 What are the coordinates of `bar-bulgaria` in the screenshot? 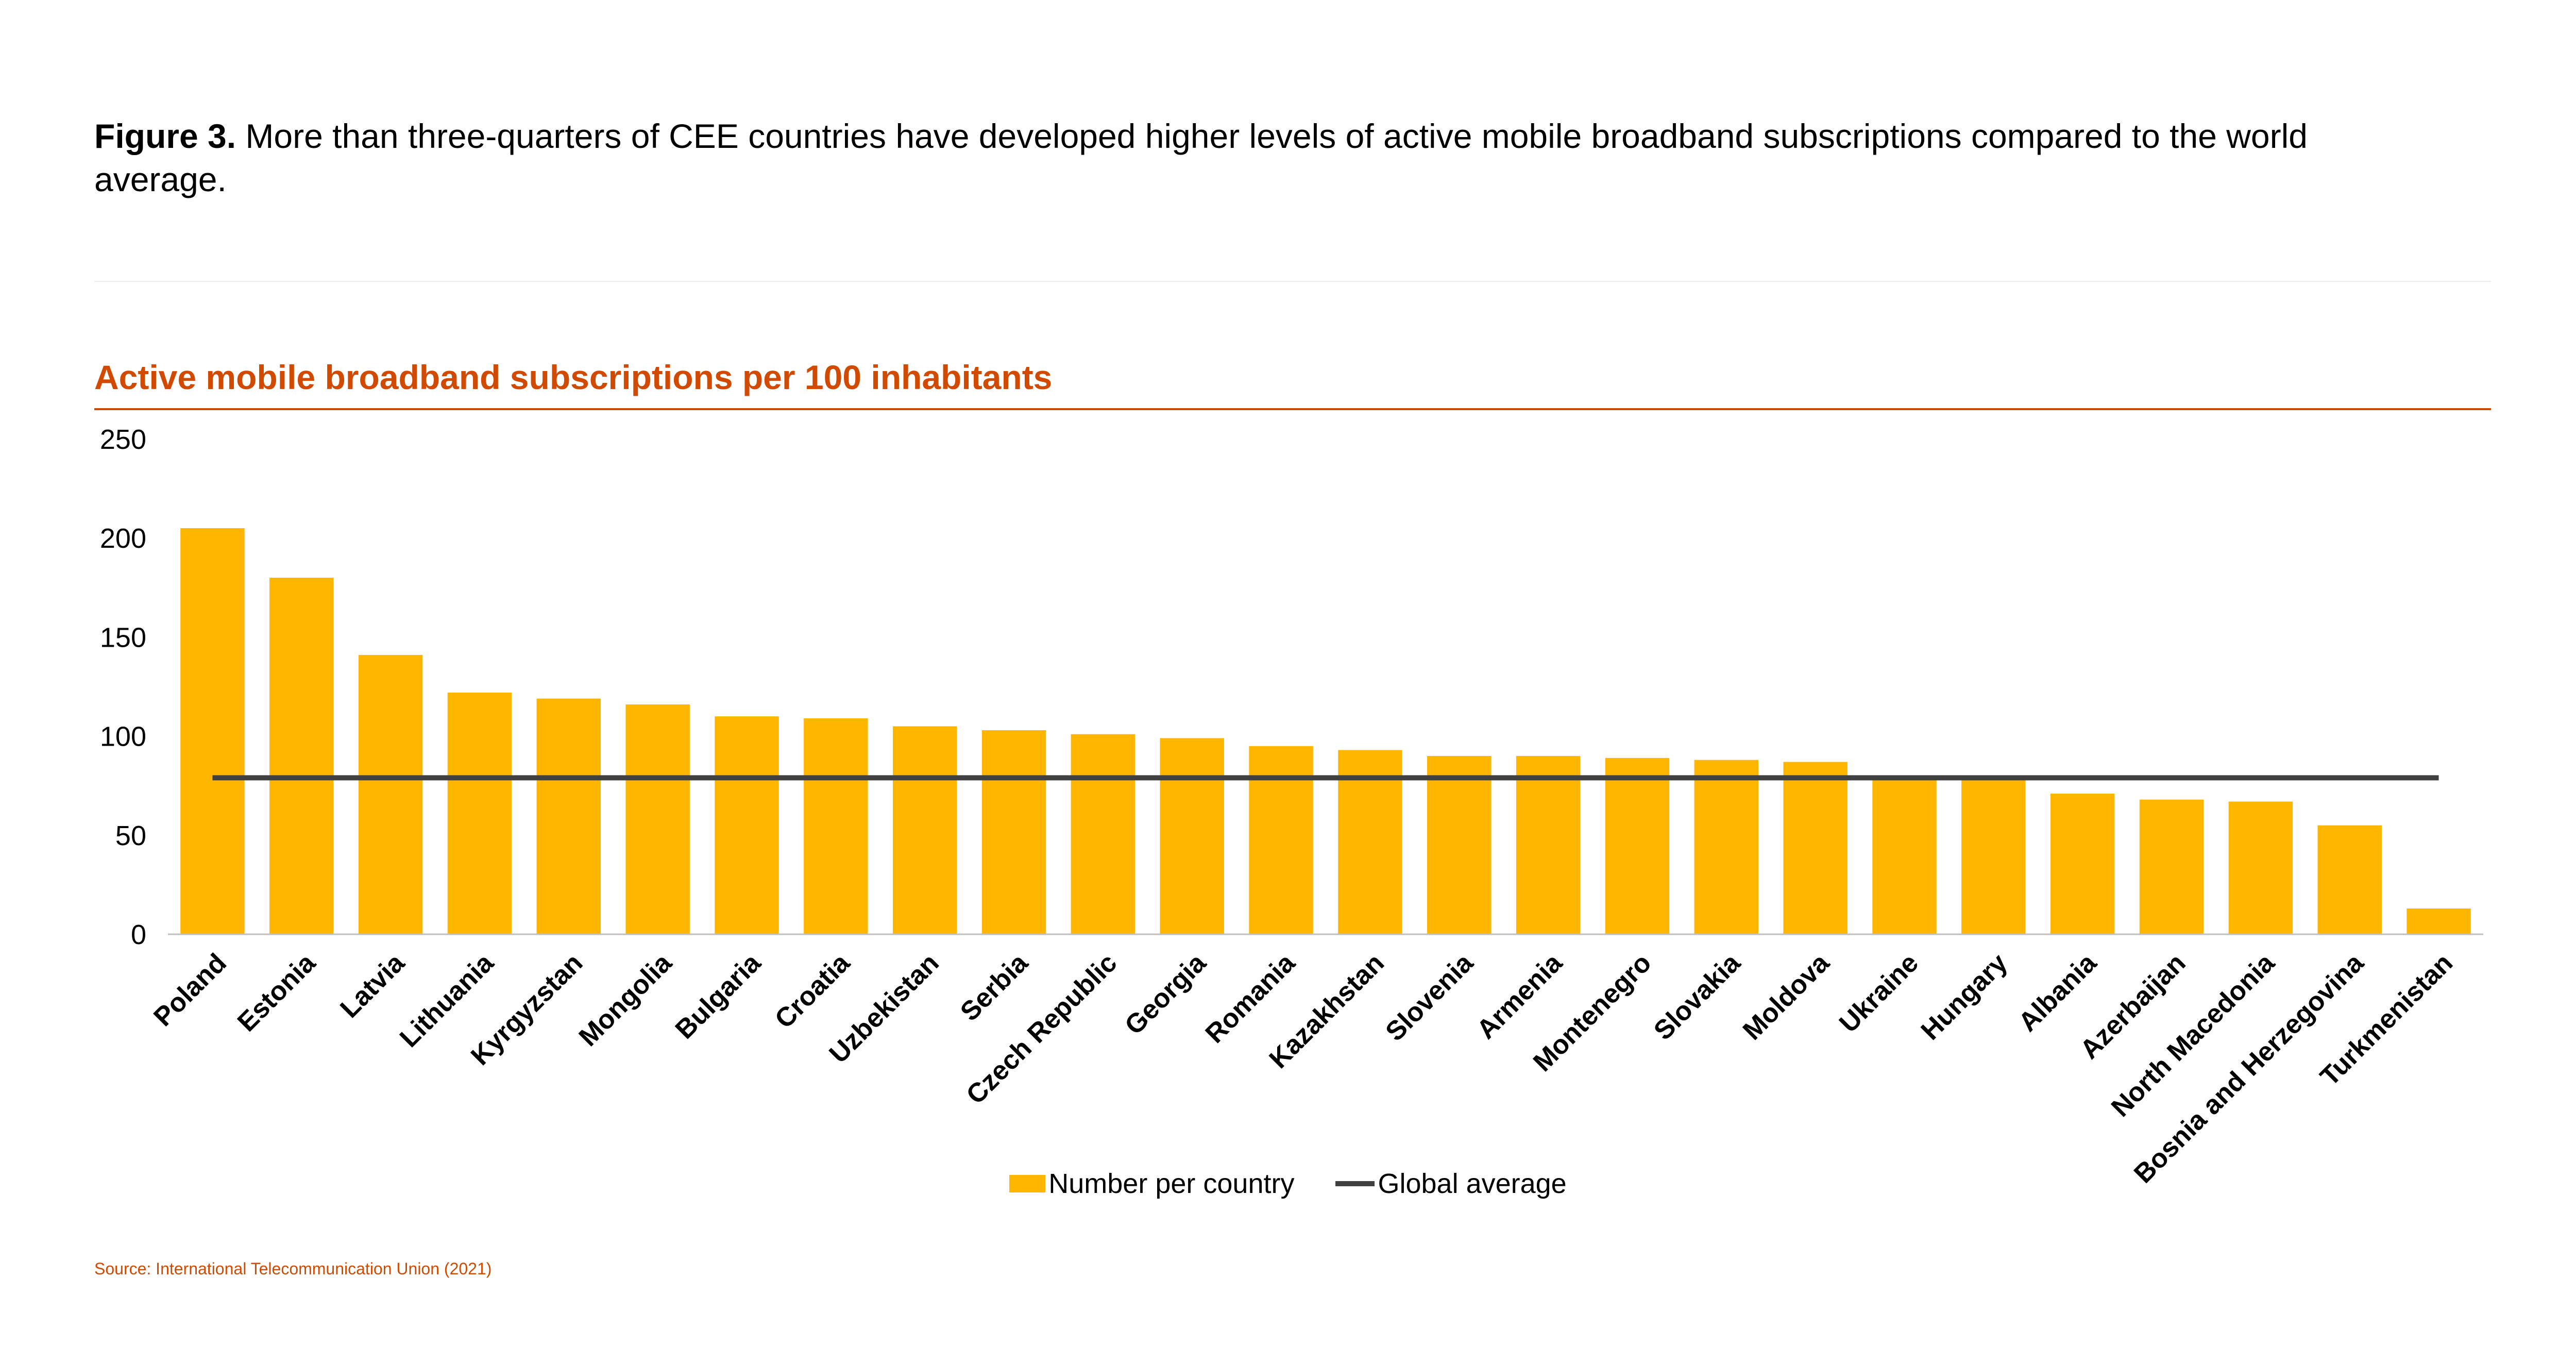 It's located at (747, 825).